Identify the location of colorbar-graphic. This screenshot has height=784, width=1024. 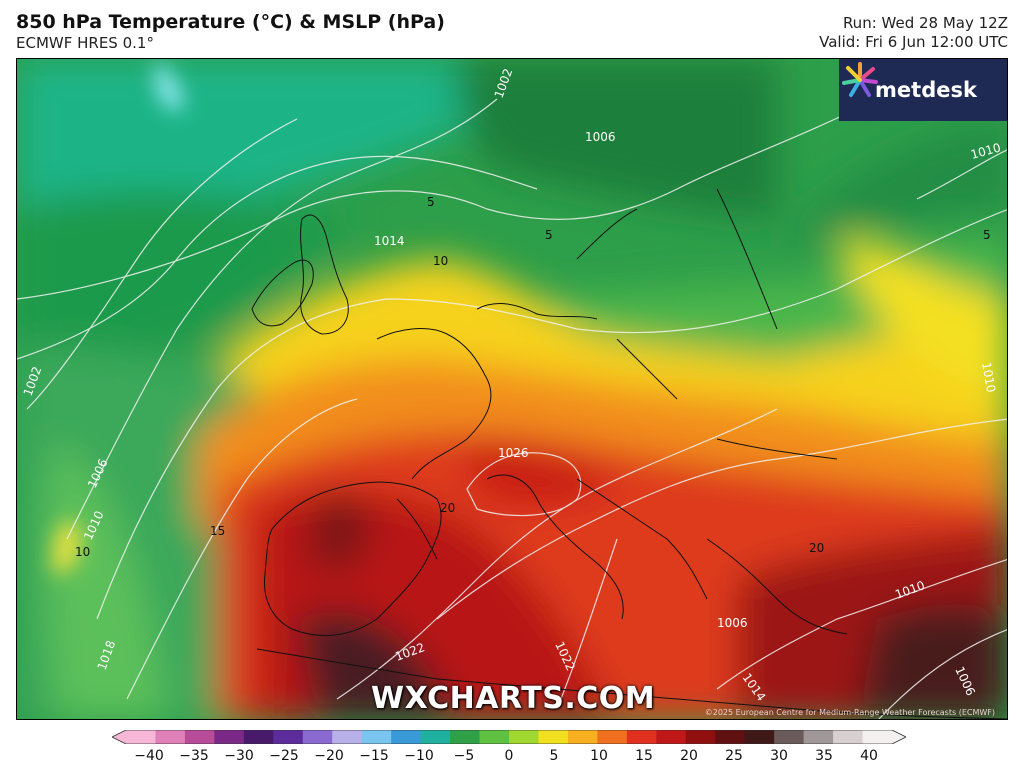
(509, 737).